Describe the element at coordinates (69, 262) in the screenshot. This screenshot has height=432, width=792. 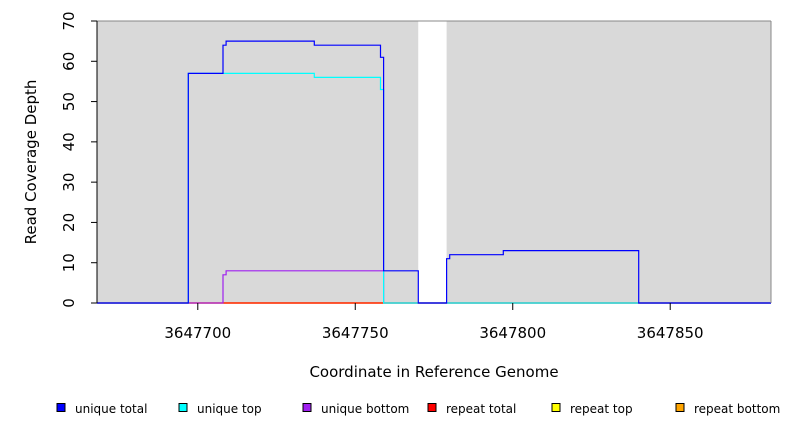
I see `y-tick-label: 10` at that location.